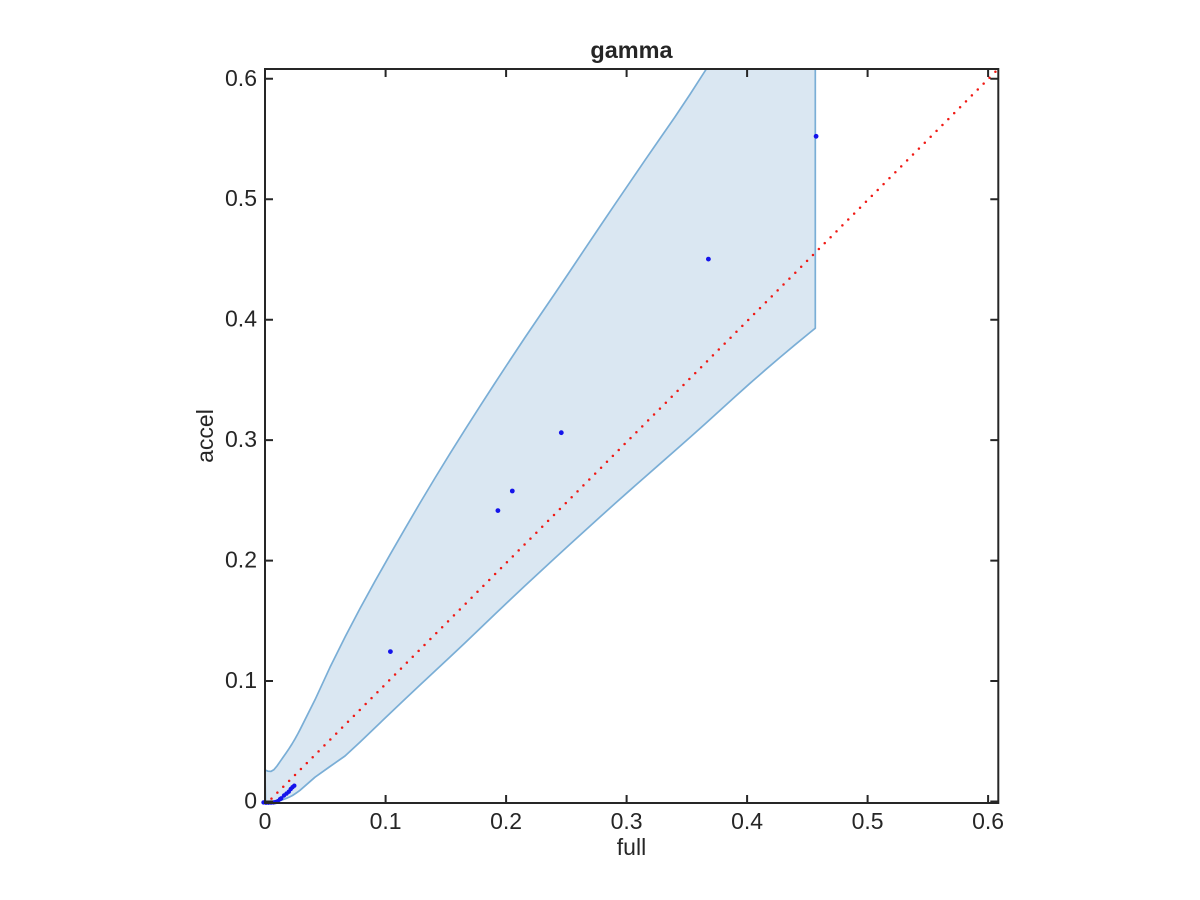 The width and height of the screenshot is (1200, 900). Describe the element at coordinates (631, 847) in the screenshot. I see `svg-text: full` at that location.